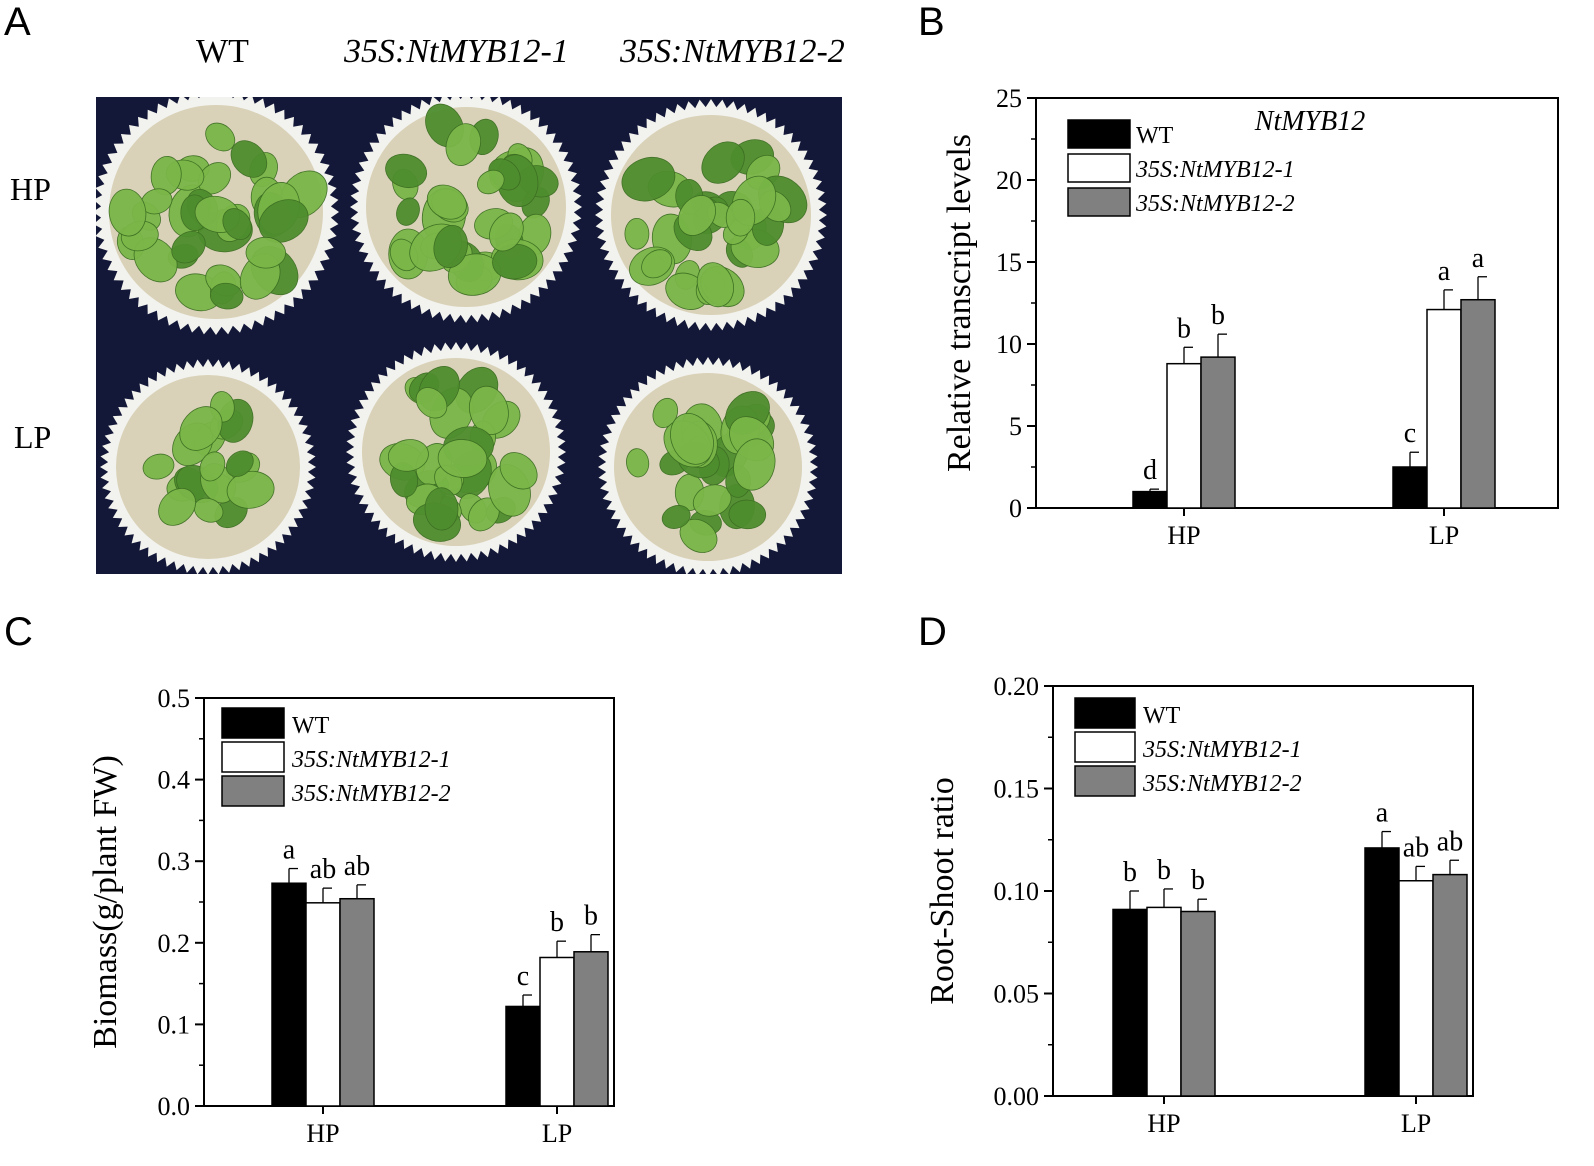 This screenshot has width=1594, height=1166. Describe the element at coordinates (1017, 891) in the screenshot. I see `y-tick-label: 0.10` at that location.